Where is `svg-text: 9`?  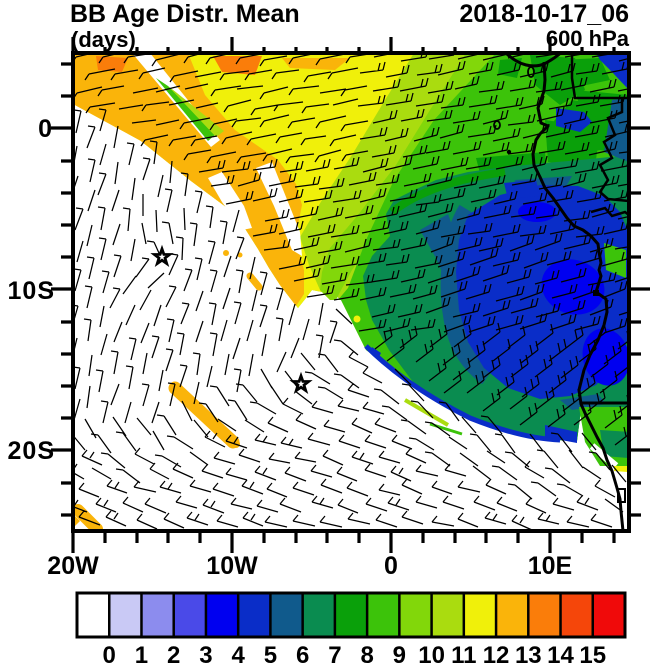 svg-text: 9 is located at coordinates (399, 654).